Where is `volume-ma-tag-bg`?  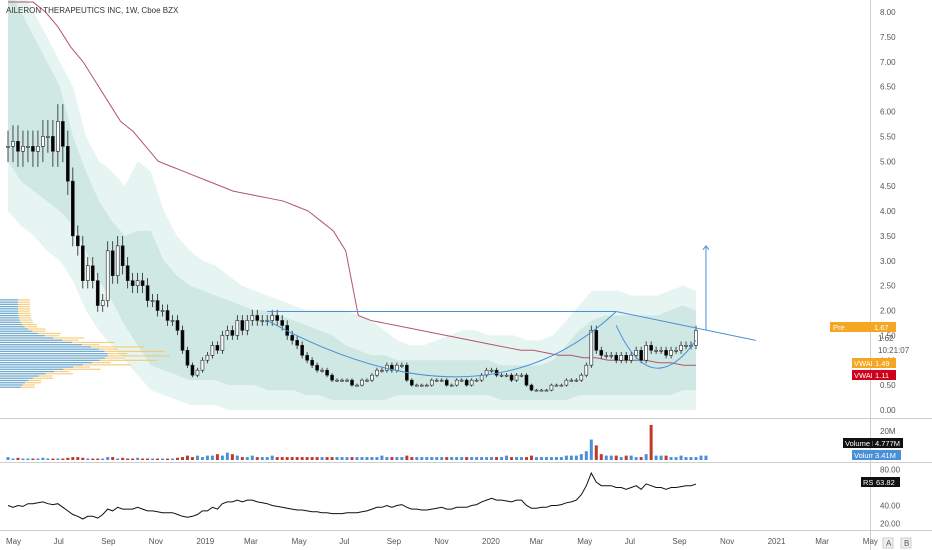
volume-ma-tag-bg is located at coordinates (858, 443).